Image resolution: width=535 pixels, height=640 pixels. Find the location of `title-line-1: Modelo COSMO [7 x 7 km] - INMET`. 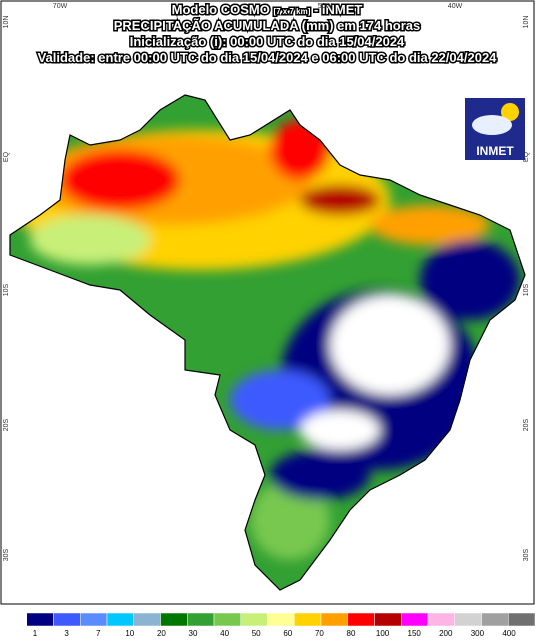

title-line-1: Modelo COSMO [7 x 7 km] - INMET is located at coordinates (267, 9).